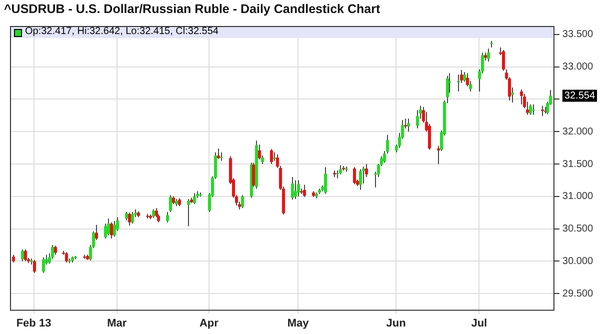 This screenshot has width=600, height=334. I want to click on y-tick-label: 29.500, so click(578, 294).